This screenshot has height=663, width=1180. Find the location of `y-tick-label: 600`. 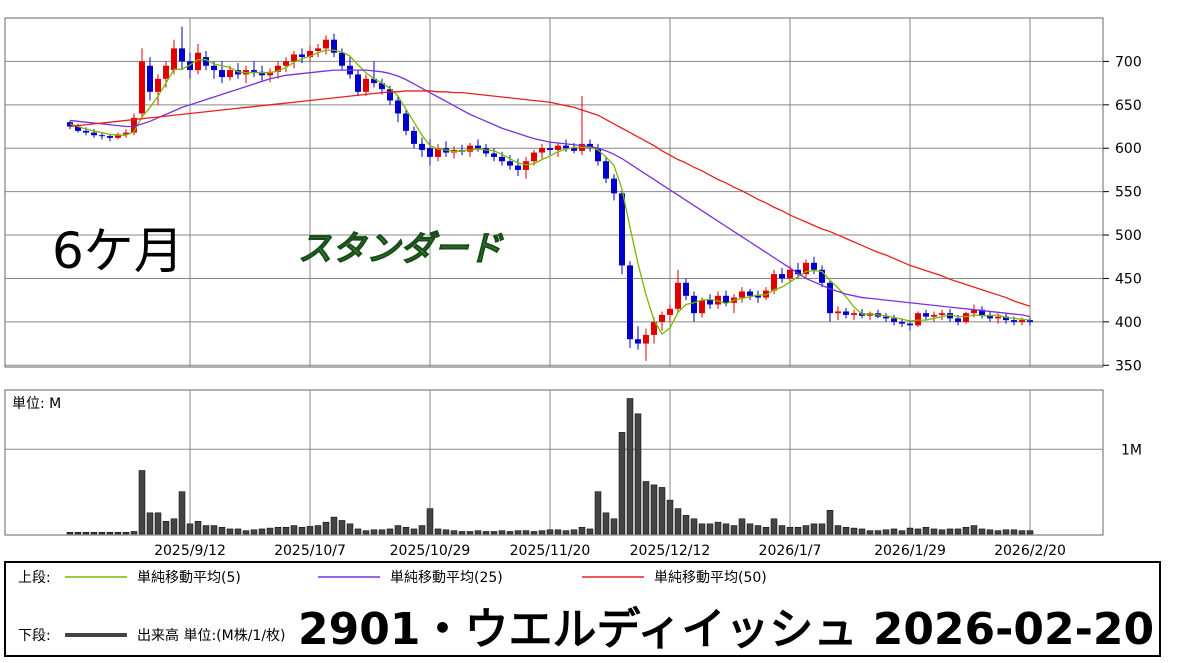

y-tick-label: 600 is located at coordinates (1128, 149).